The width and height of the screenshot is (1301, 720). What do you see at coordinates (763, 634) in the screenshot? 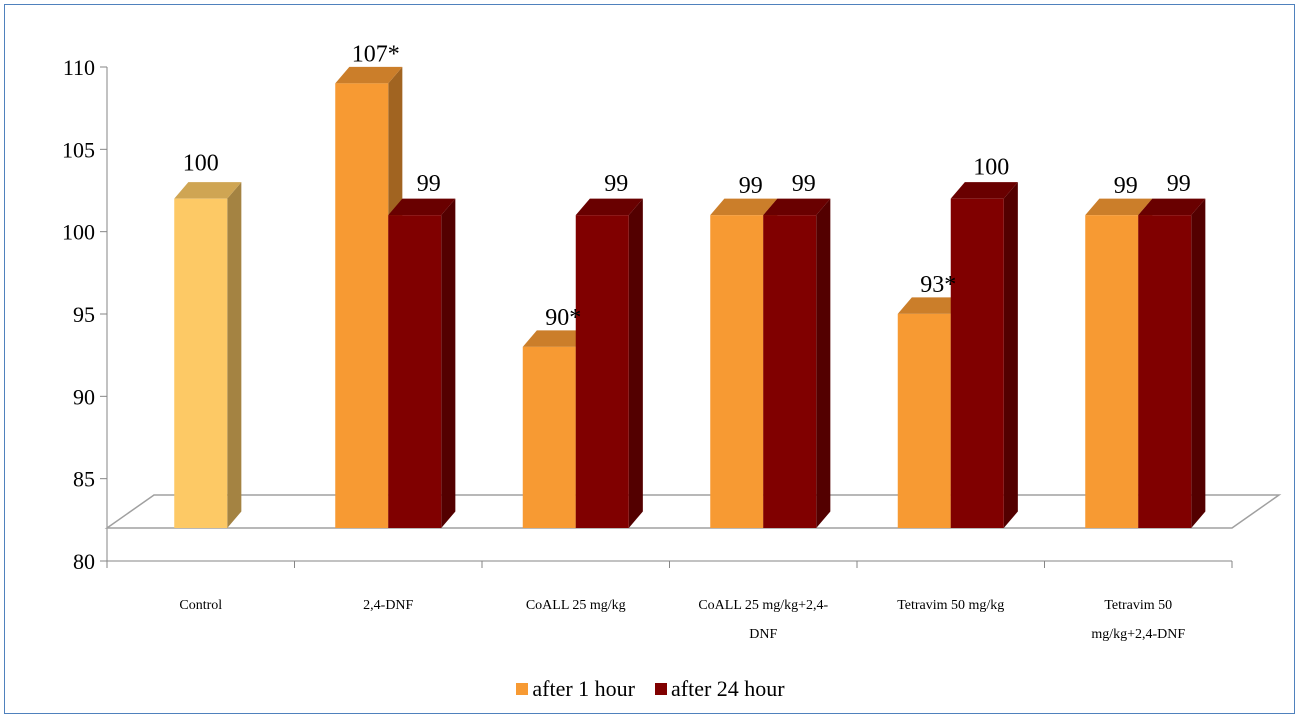
I see `x-category-label: DNF` at bounding box center [763, 634].